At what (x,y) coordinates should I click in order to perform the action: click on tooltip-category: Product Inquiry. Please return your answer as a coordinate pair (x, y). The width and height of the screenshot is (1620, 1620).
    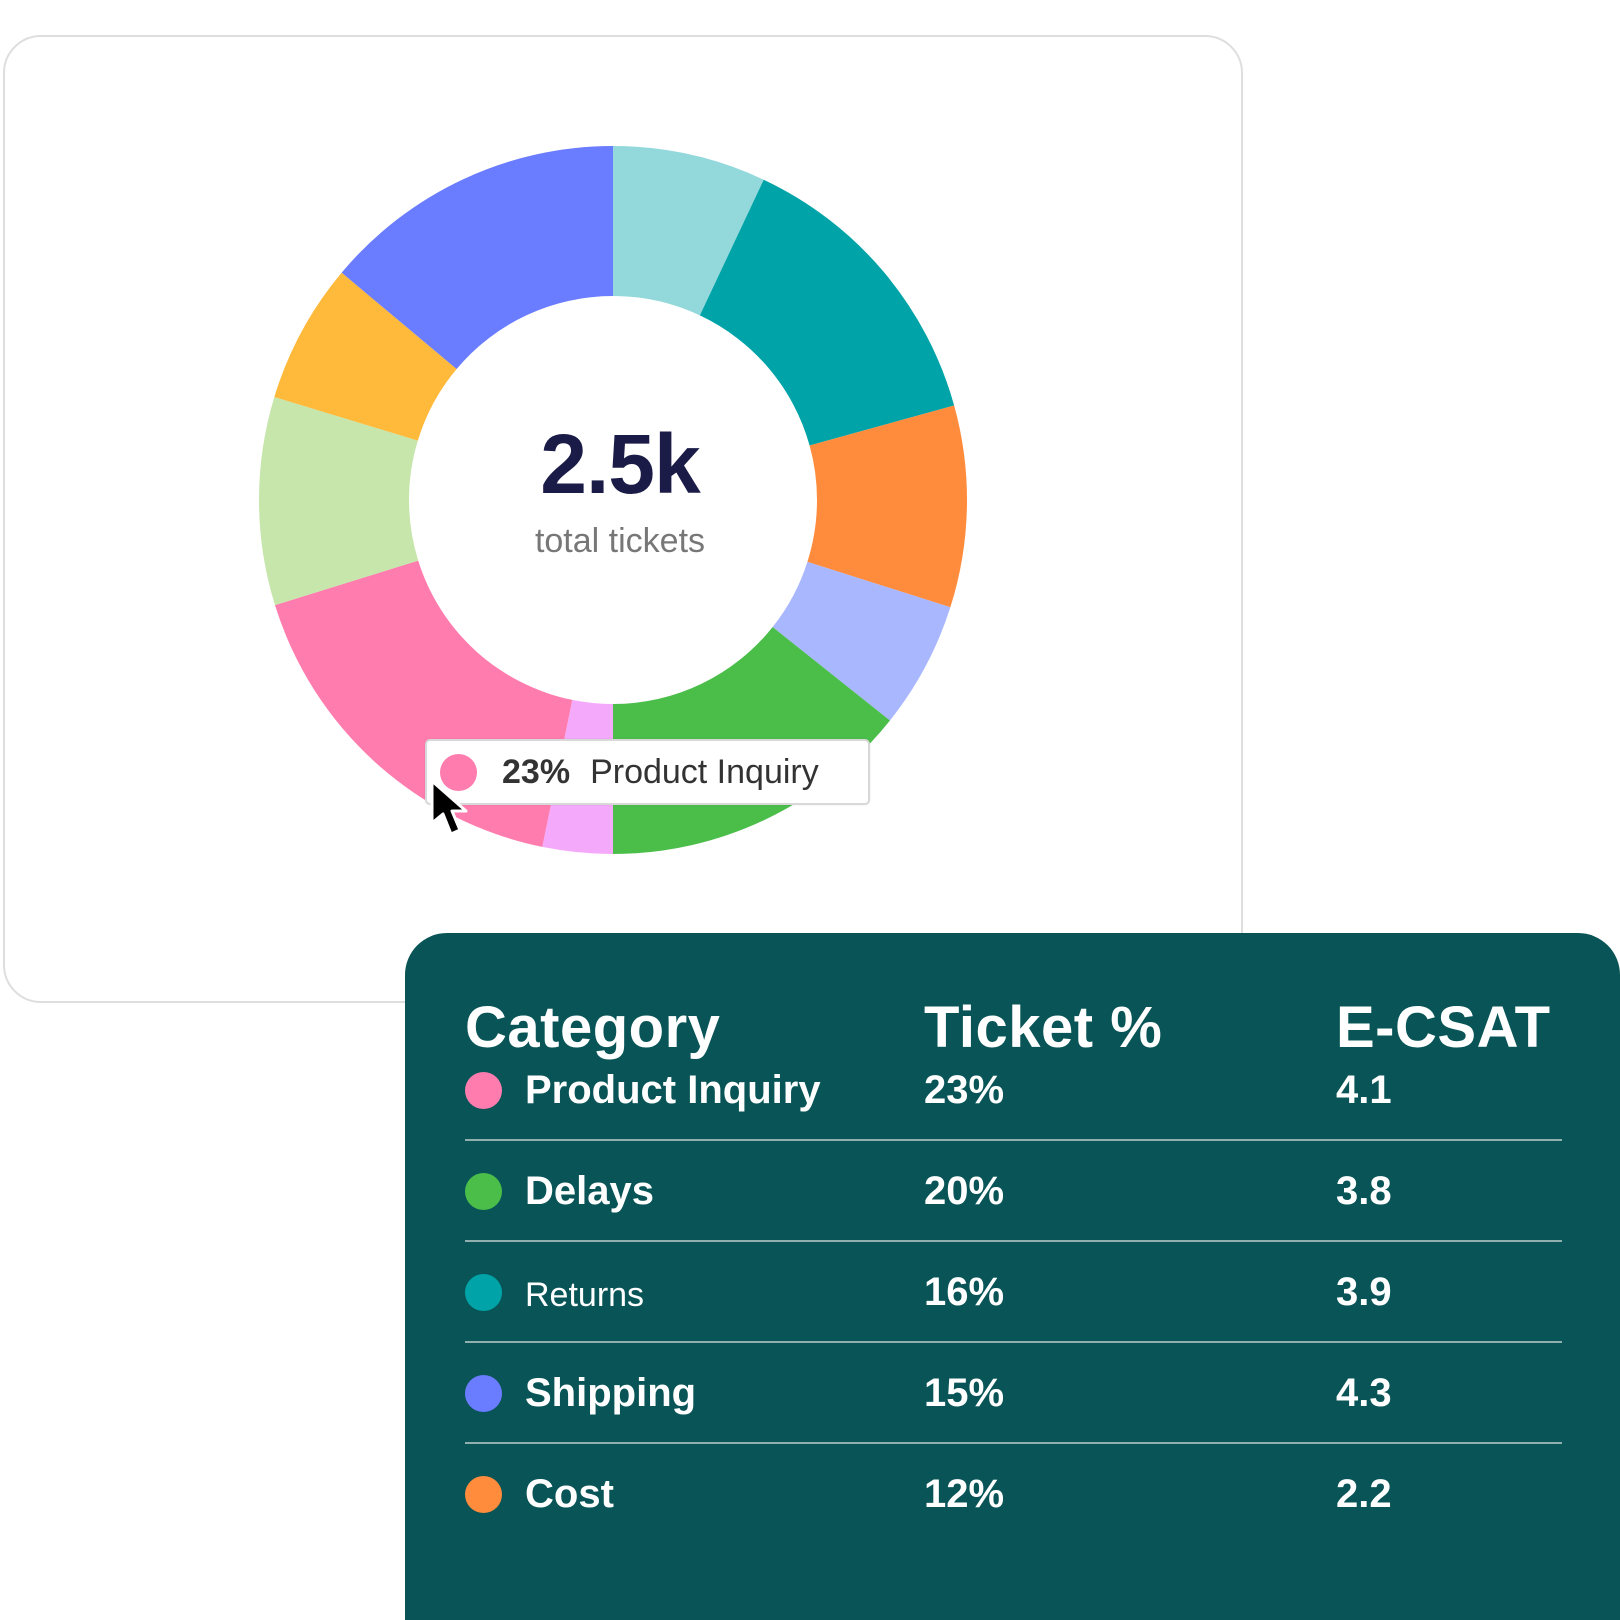
    Looking at the image, I should click on (704, 772).